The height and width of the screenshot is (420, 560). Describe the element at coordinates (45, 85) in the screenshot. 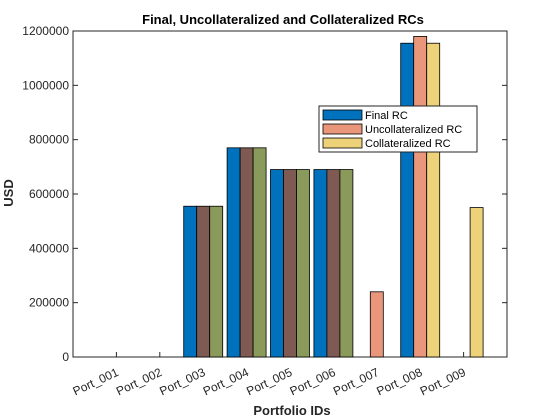

I see `y-tick-label: 1000000` at that location.